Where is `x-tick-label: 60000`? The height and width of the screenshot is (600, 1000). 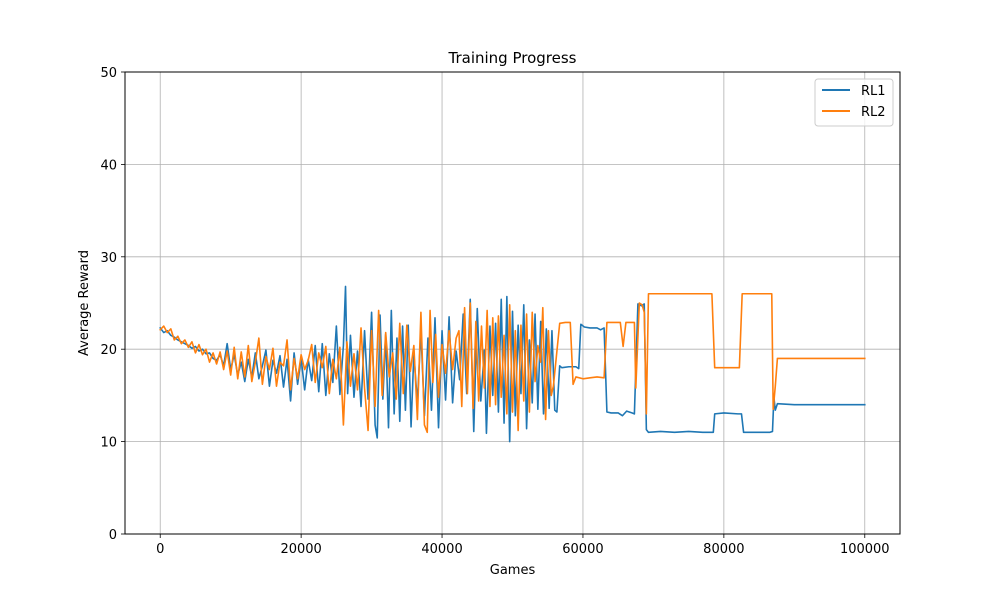
x-tick-label: 60000 is located at coordinates (582, 549).